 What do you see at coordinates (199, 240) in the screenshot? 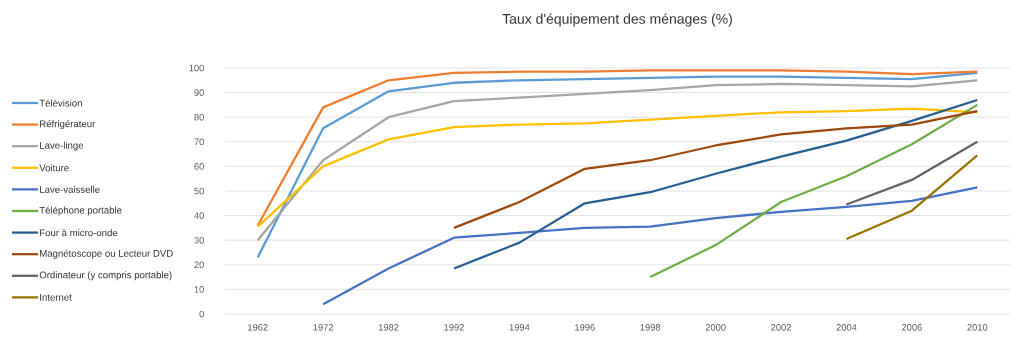
I see `y-tick-label: 30` at bounding box center [199, 240].